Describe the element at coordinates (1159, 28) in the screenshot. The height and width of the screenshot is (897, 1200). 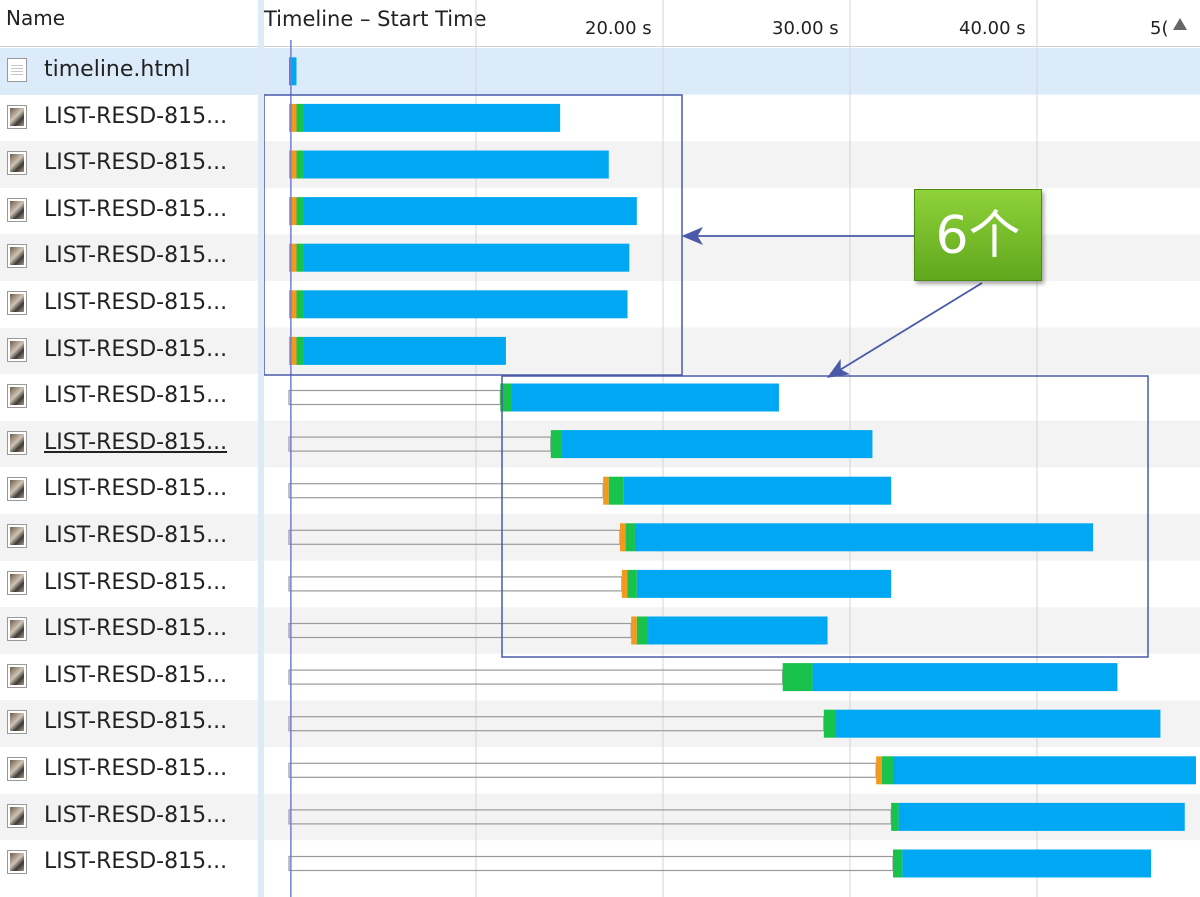
I see `tick-label: 5(` at that location.